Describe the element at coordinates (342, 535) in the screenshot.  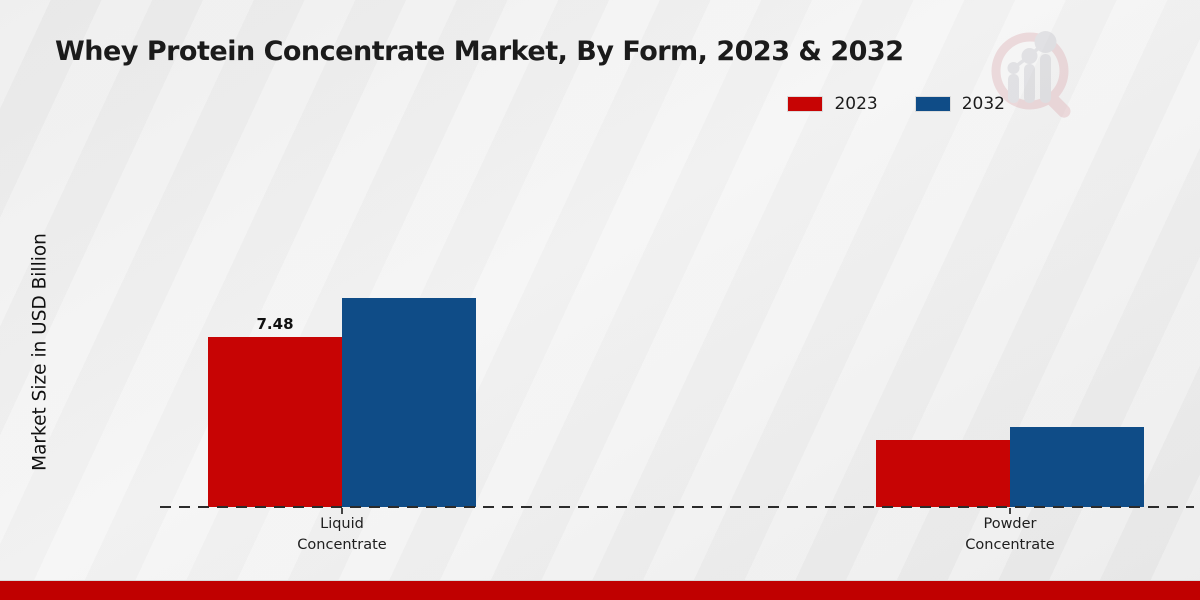
I see `category-label-liquid-concentrate: Liquid Concentrate` at that location.